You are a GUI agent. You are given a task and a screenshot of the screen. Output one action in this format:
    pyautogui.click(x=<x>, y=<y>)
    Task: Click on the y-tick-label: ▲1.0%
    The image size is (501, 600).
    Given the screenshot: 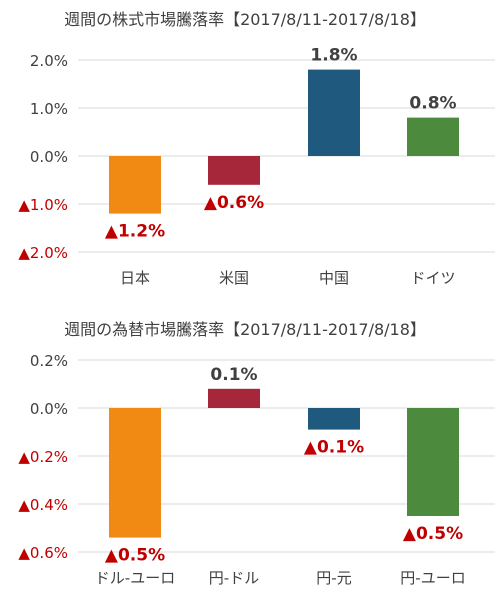 What is the action you would take?
    pyautogui.click(x=43, y=205)
    